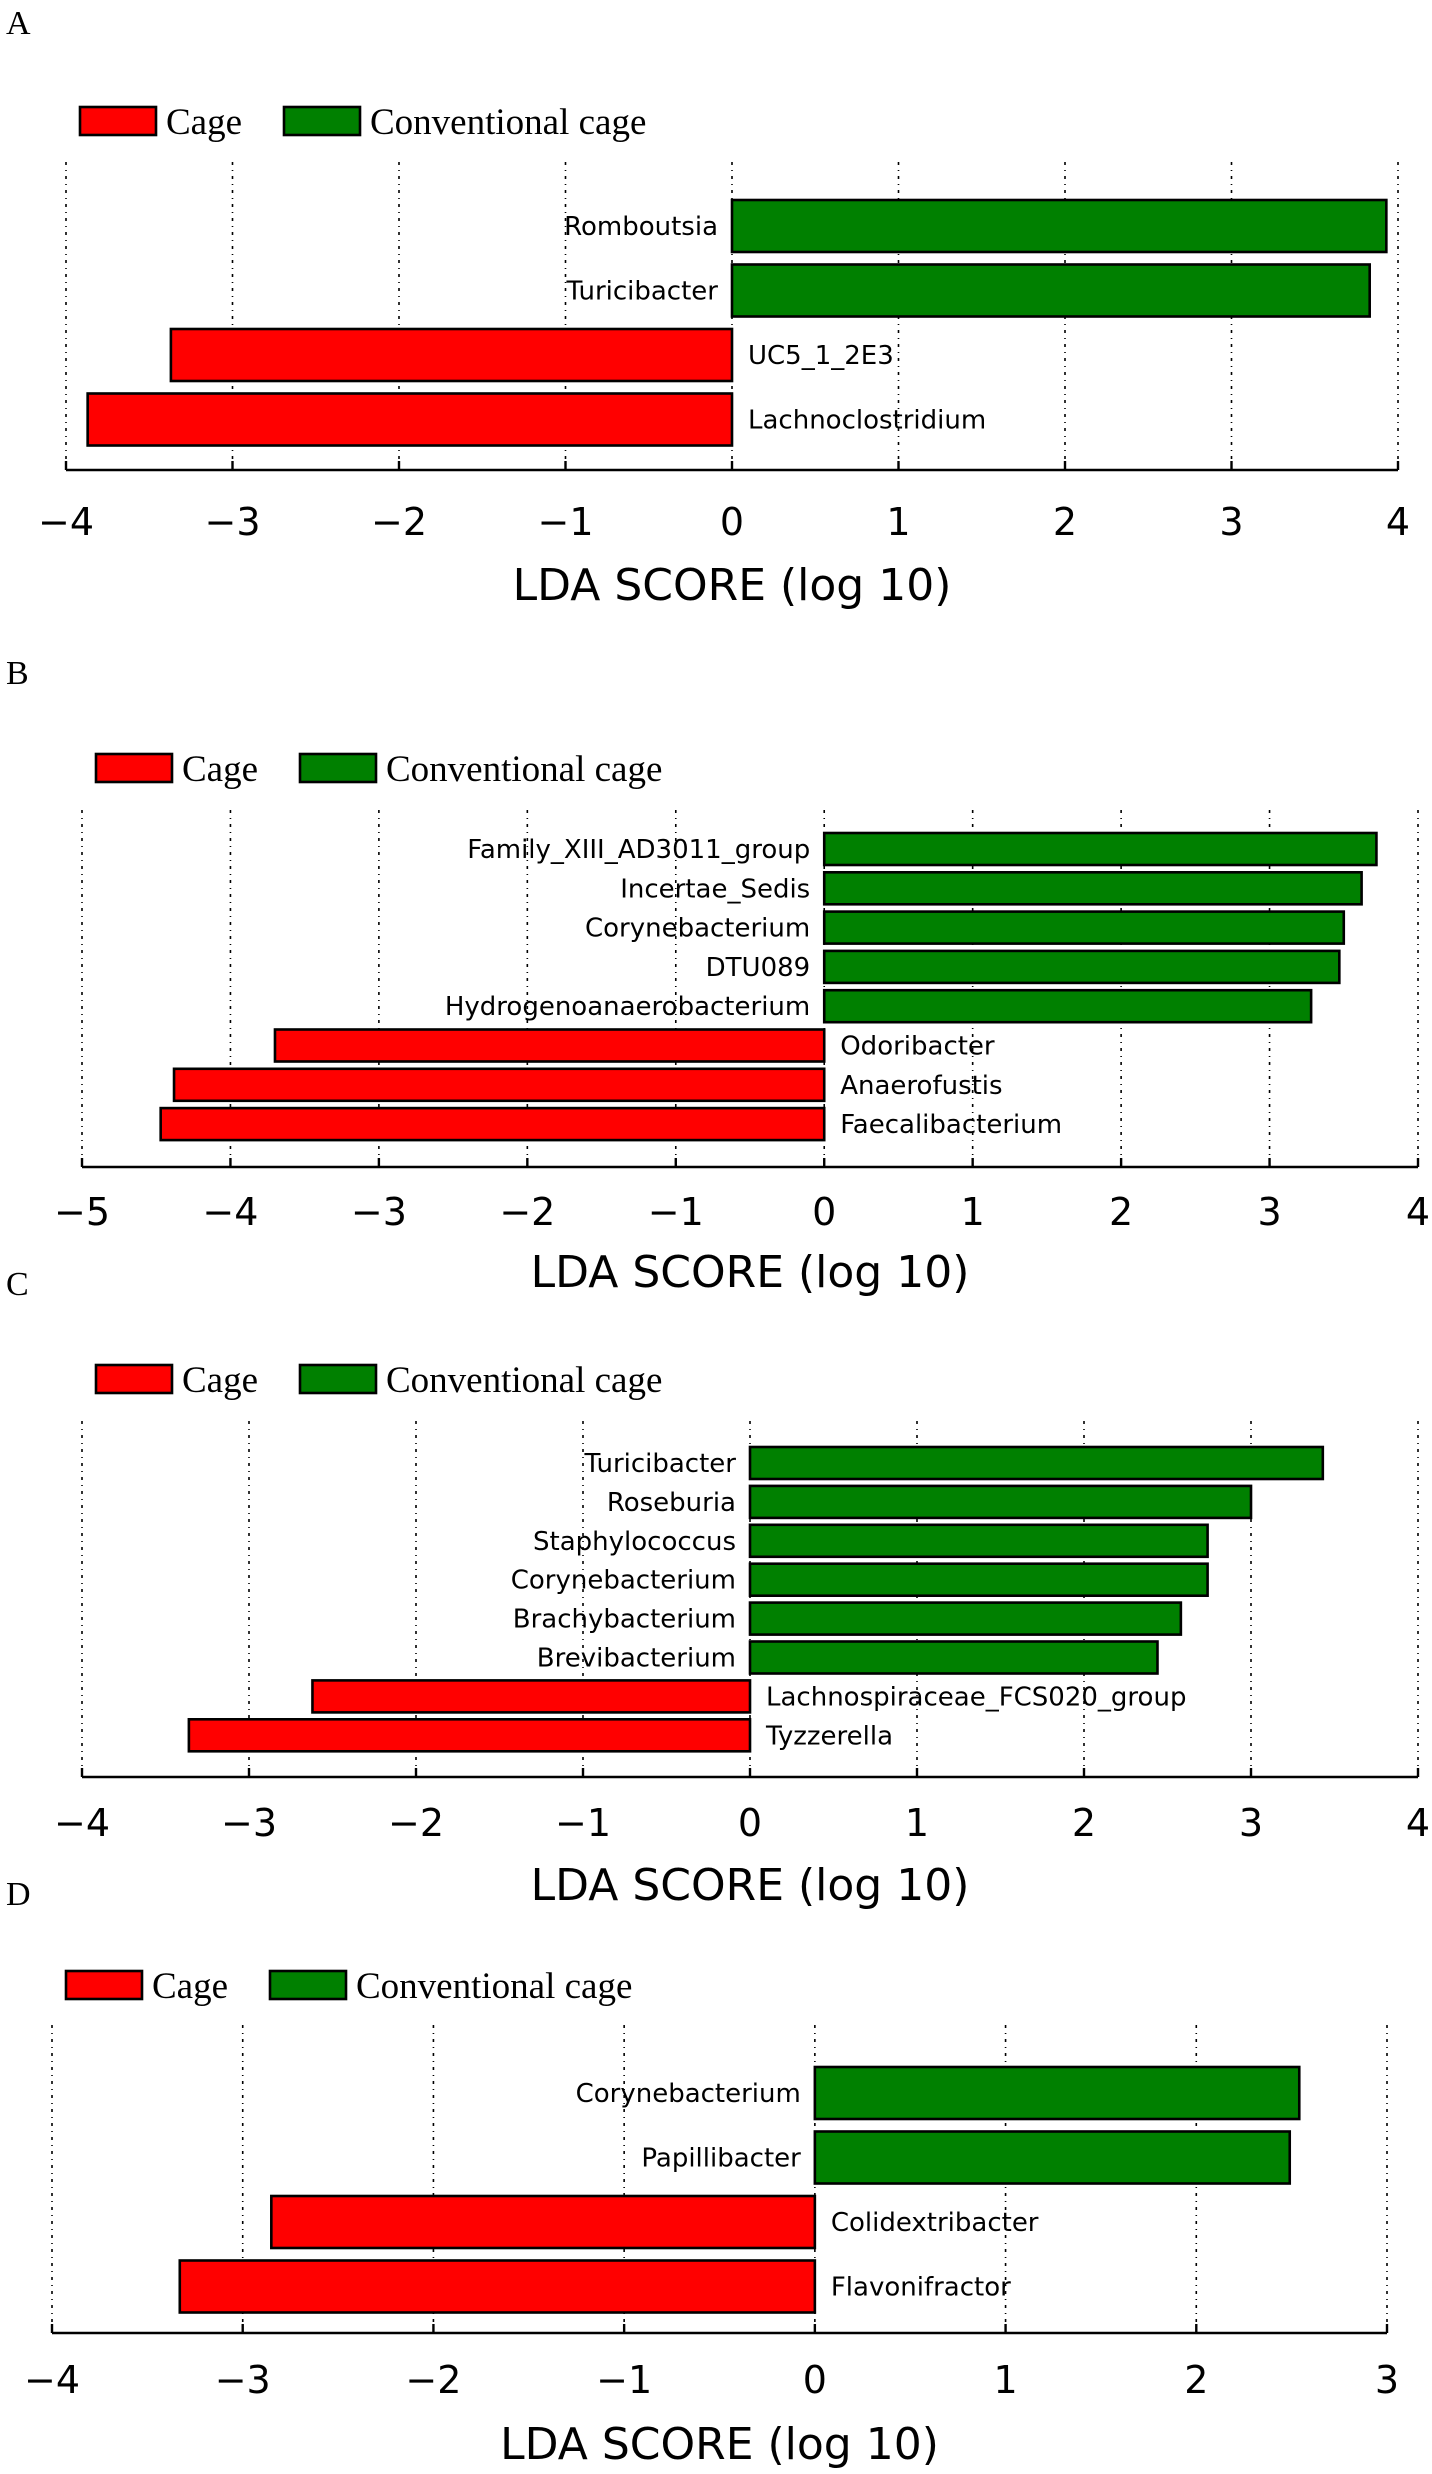 The width and height of the screenshot is (1432, 2474). I want to click on bar-label: Staphylococcus, so click(634, 1542).